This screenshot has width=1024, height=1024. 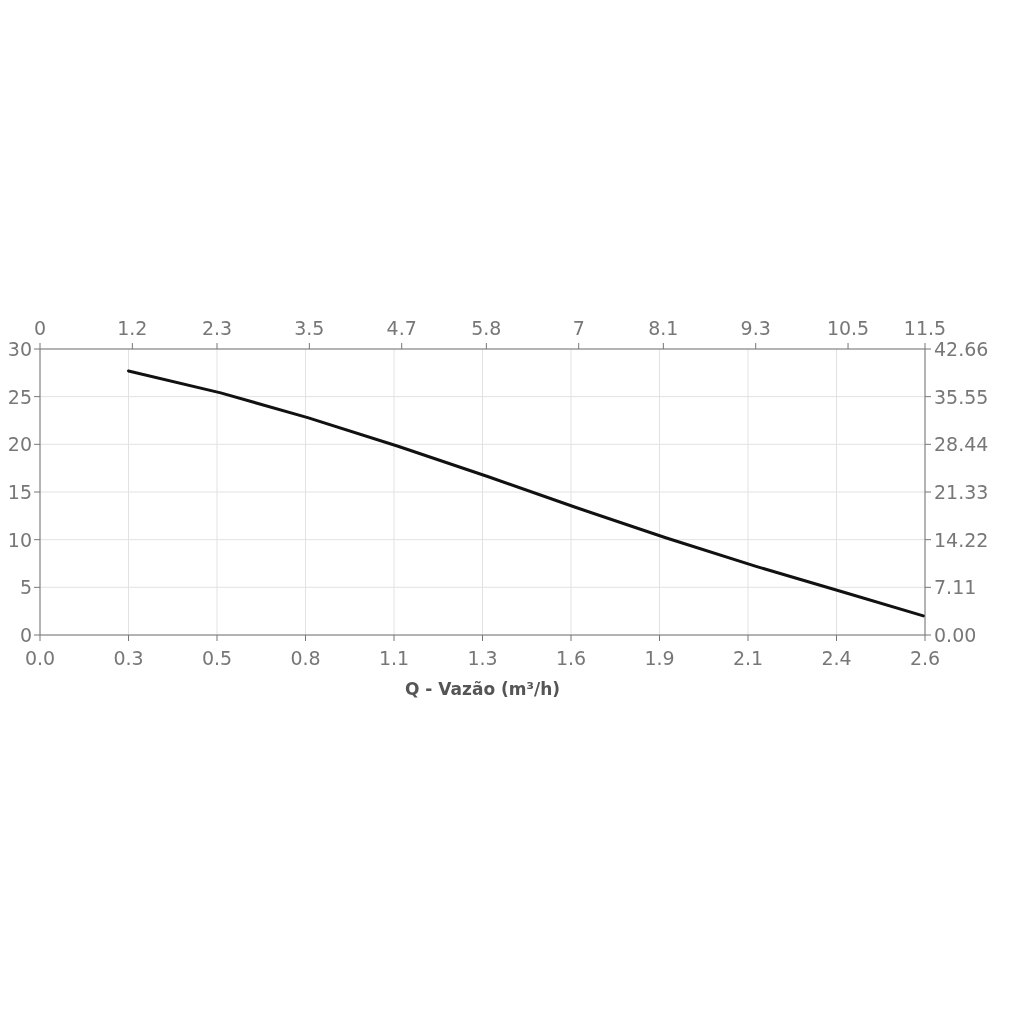 I want to click on x2-tick-label: 1.2, so click(x=132, y=328).